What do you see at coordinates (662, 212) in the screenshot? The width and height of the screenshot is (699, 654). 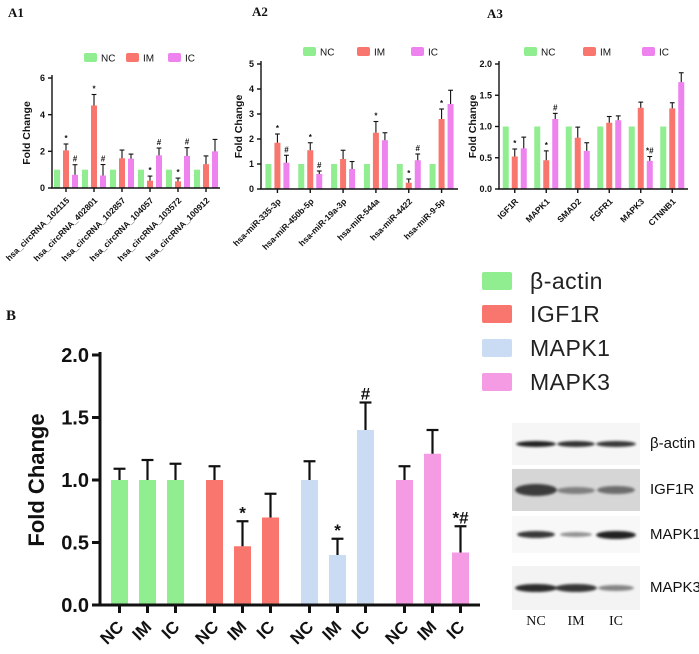 I see `x-label: CTNNB1` at bounding box center [662, 212].